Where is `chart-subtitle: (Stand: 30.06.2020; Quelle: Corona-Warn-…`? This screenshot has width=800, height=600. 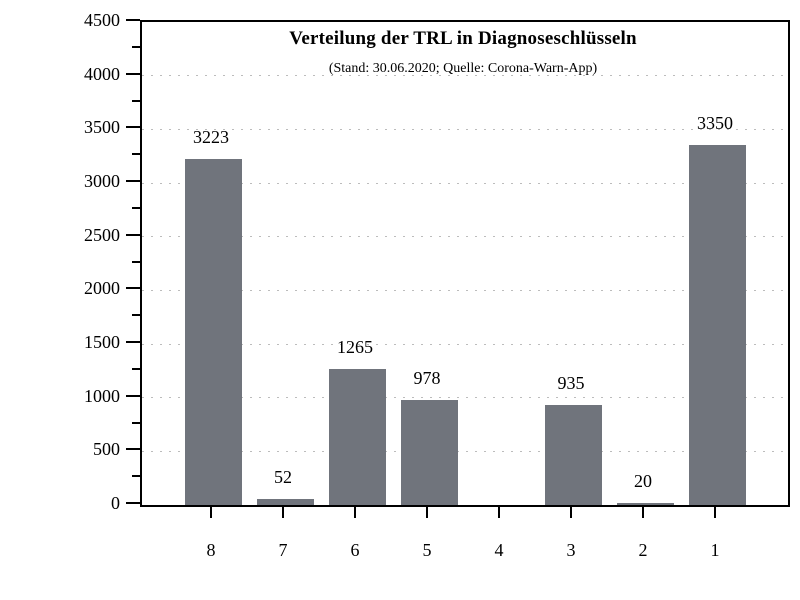 chart-subtitle: (Stand: 30.06.2020; Quelle: Corona-Warn-… is located at coordinates (463, 68).